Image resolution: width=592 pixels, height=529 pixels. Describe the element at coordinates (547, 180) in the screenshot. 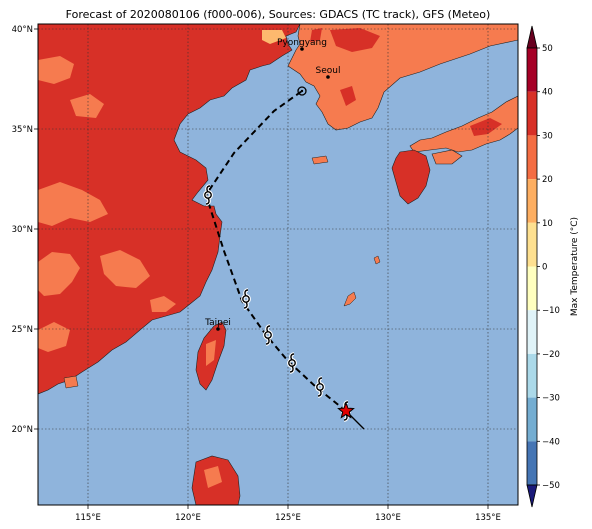

I see `colorbar-tick-label: 20` at that location.